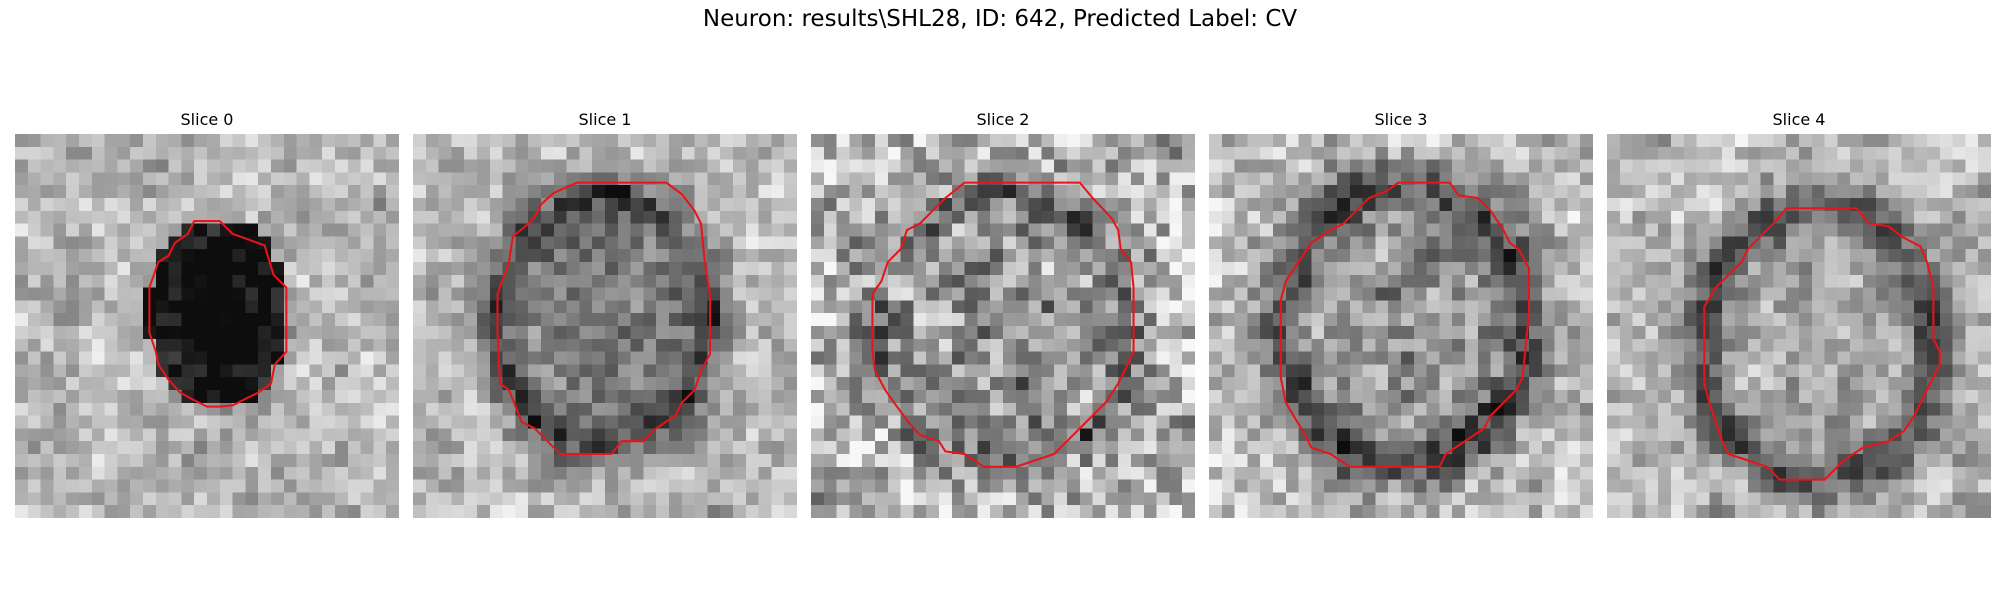 The width and height of the screenshot is (2000, 600). I want to click on slice-panel-4: Slice 4, so click(1799, 314).